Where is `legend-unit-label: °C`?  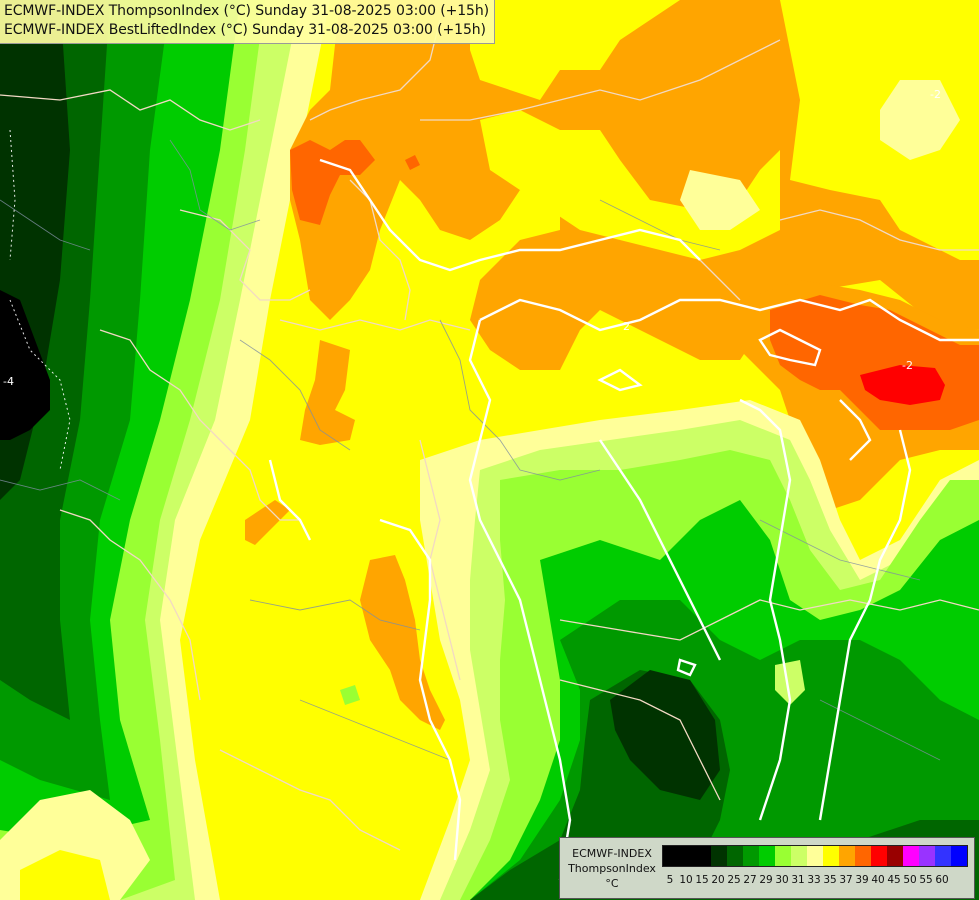 legend-unit-label: °C is located at coordinates (612, 883).